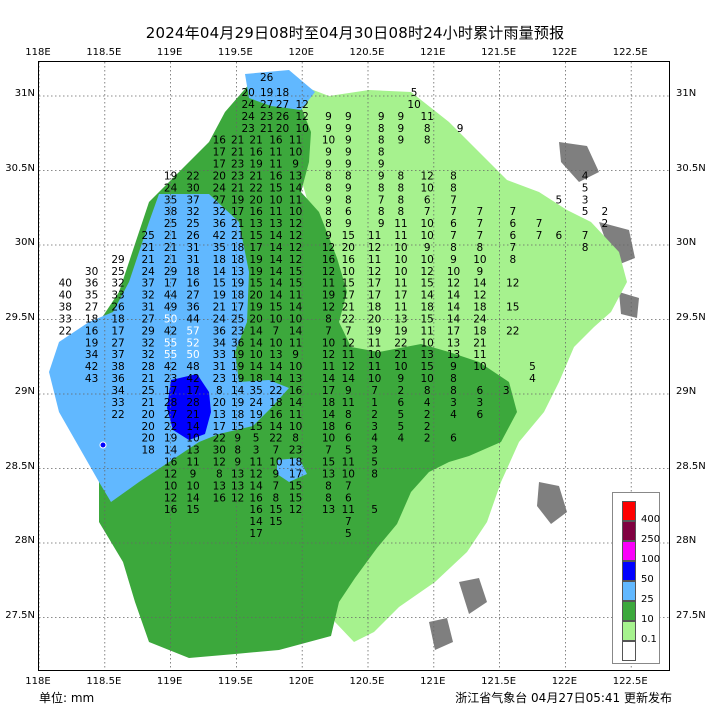 This screenshot has width=710, height=710. Describe the element at coordinates (170, 379) in the screenshot. I see `station-value: 23` at that location.